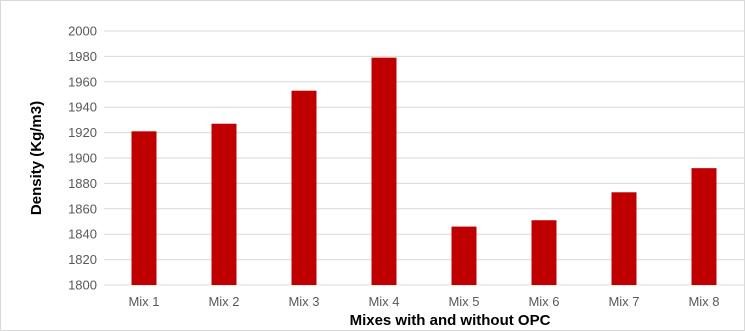  I want to click on x-tick-label: Mix 4, so click(383, 301).